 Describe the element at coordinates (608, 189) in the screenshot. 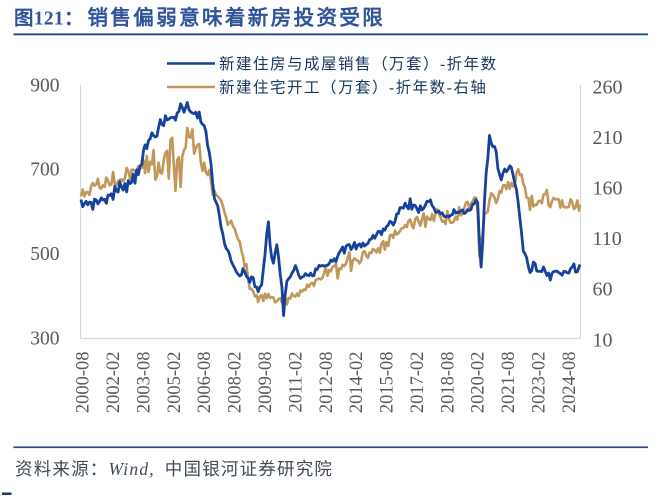

I see `svg-text: 160` at that location.